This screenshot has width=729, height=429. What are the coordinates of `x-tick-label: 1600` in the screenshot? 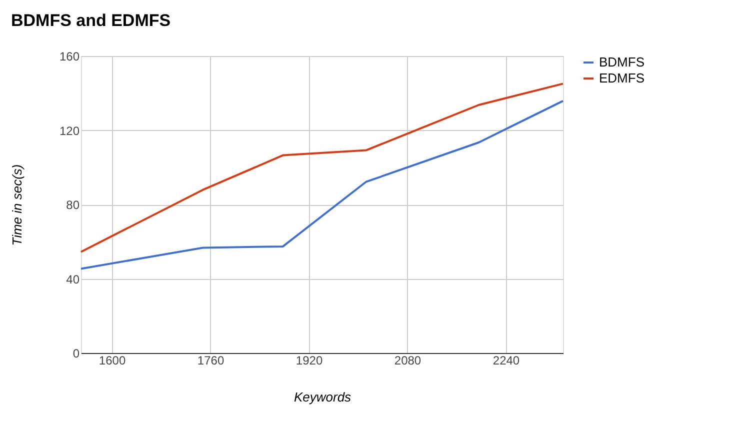 It's located at (112, 361).